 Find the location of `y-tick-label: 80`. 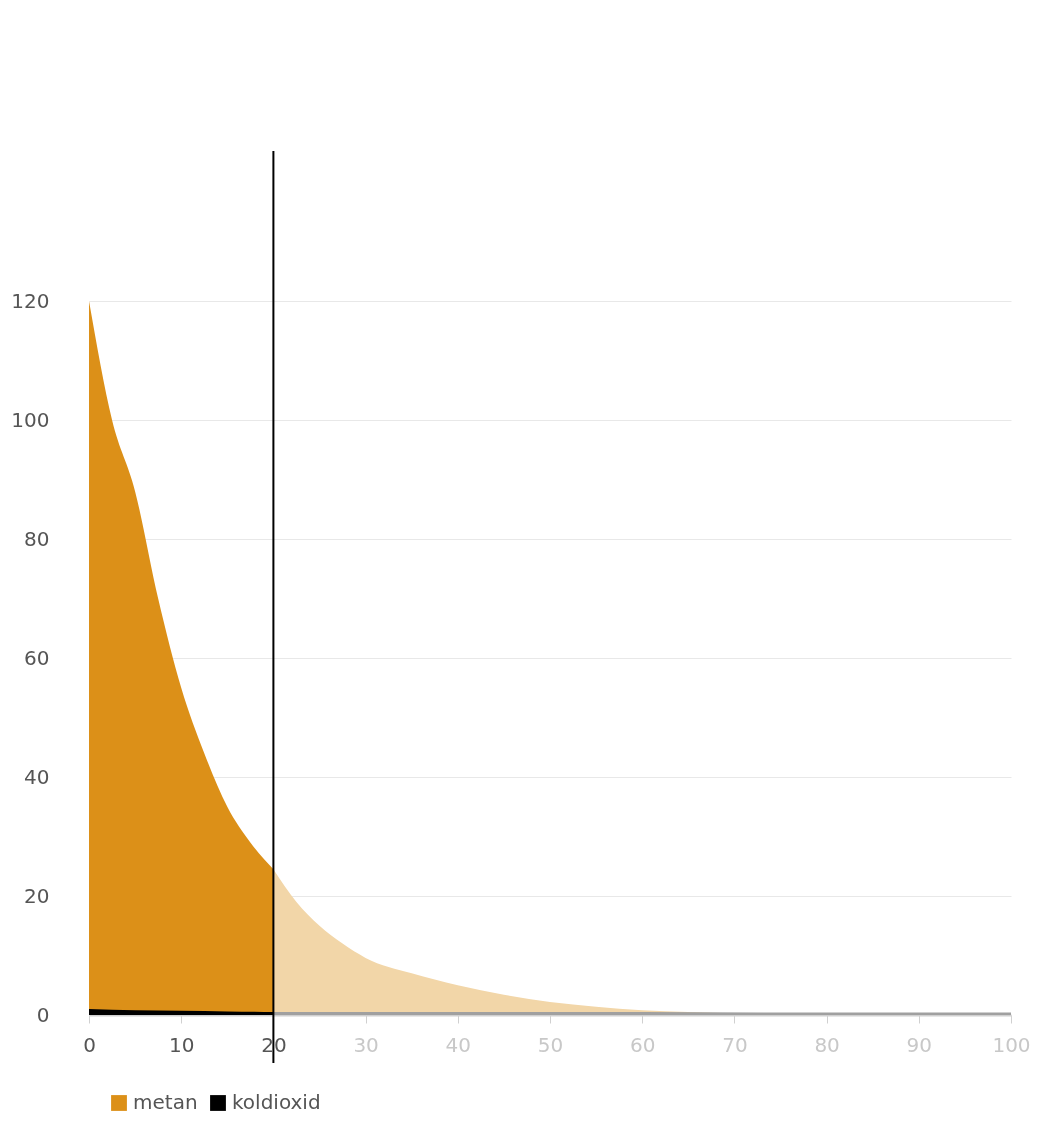

y-tick-label: 80 is located at coordinates (37, 538).